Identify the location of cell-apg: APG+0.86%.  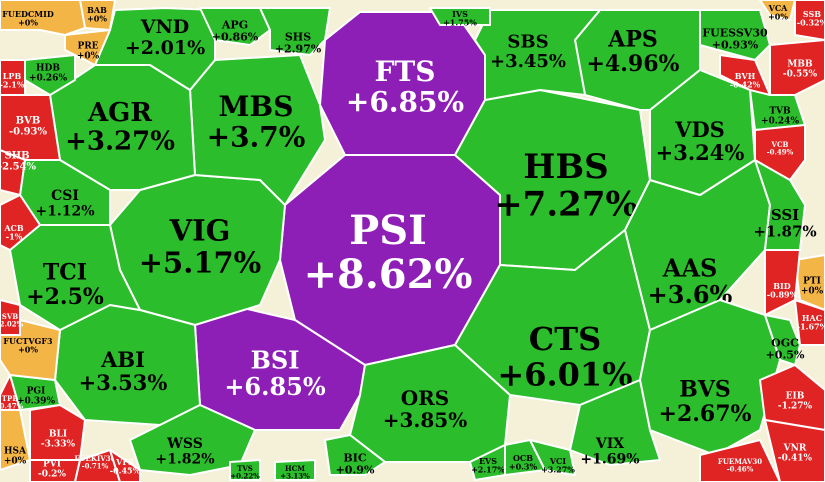
(235, 26).